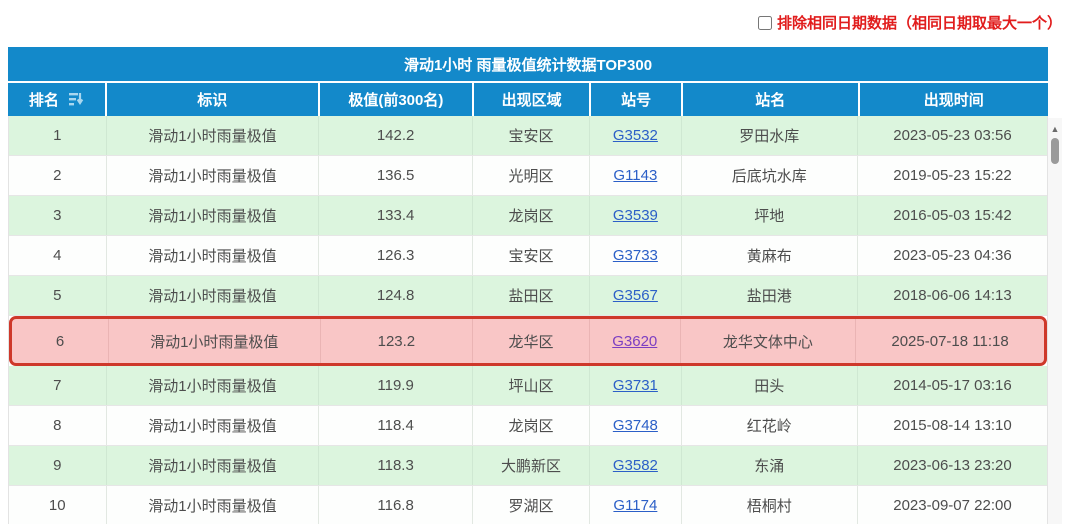 The height and width of the screenshot is (524, 1072). I want to click on cell-station_name: 后底坑水库, so click(768, 175).